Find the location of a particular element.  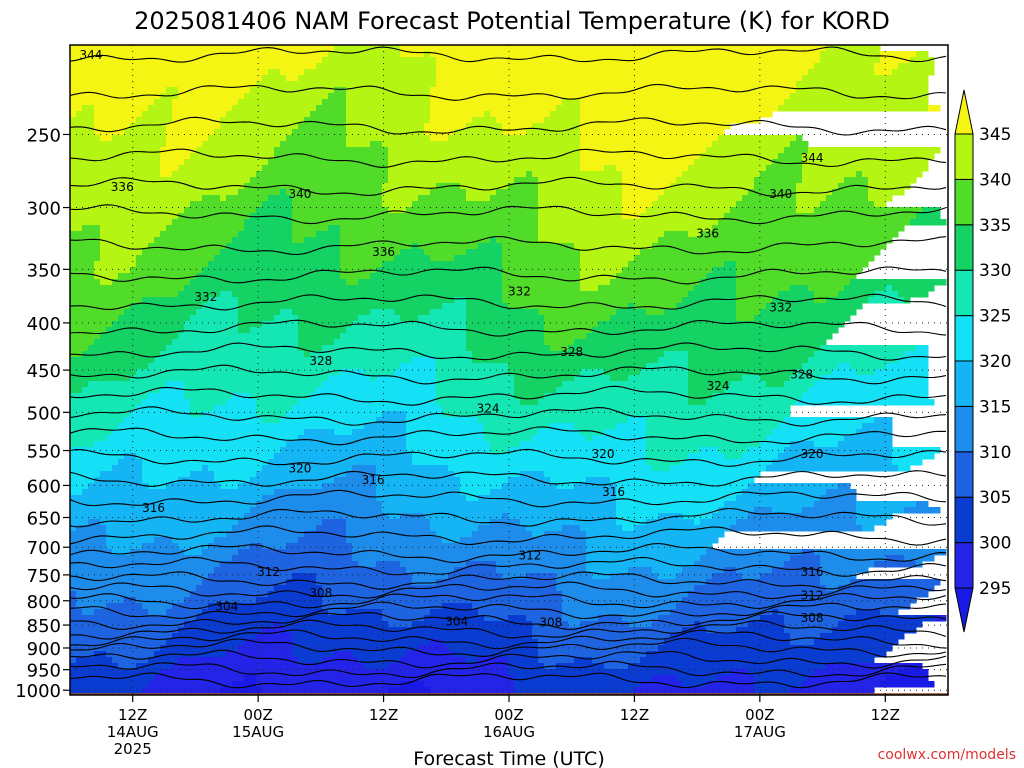

x-tick-label: 2025 is located at coordinates (133, 749).